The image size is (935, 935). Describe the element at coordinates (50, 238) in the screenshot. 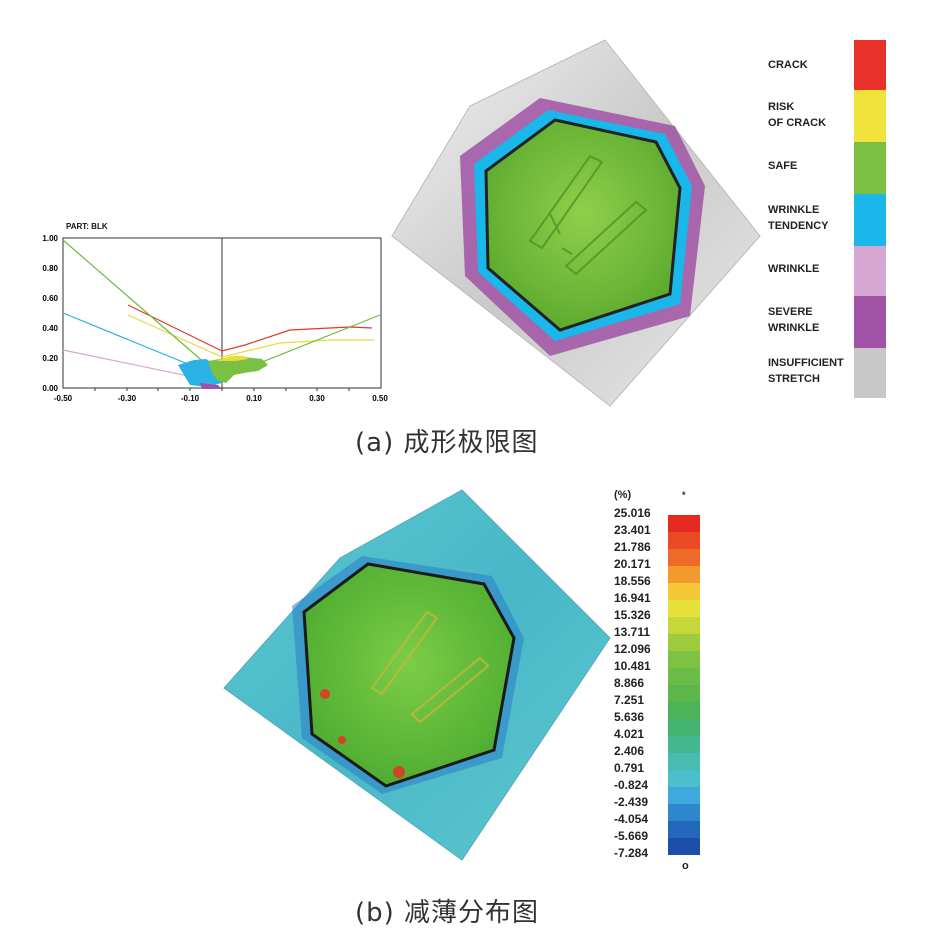

I see `fld-y-tick: 1.00` at that location.